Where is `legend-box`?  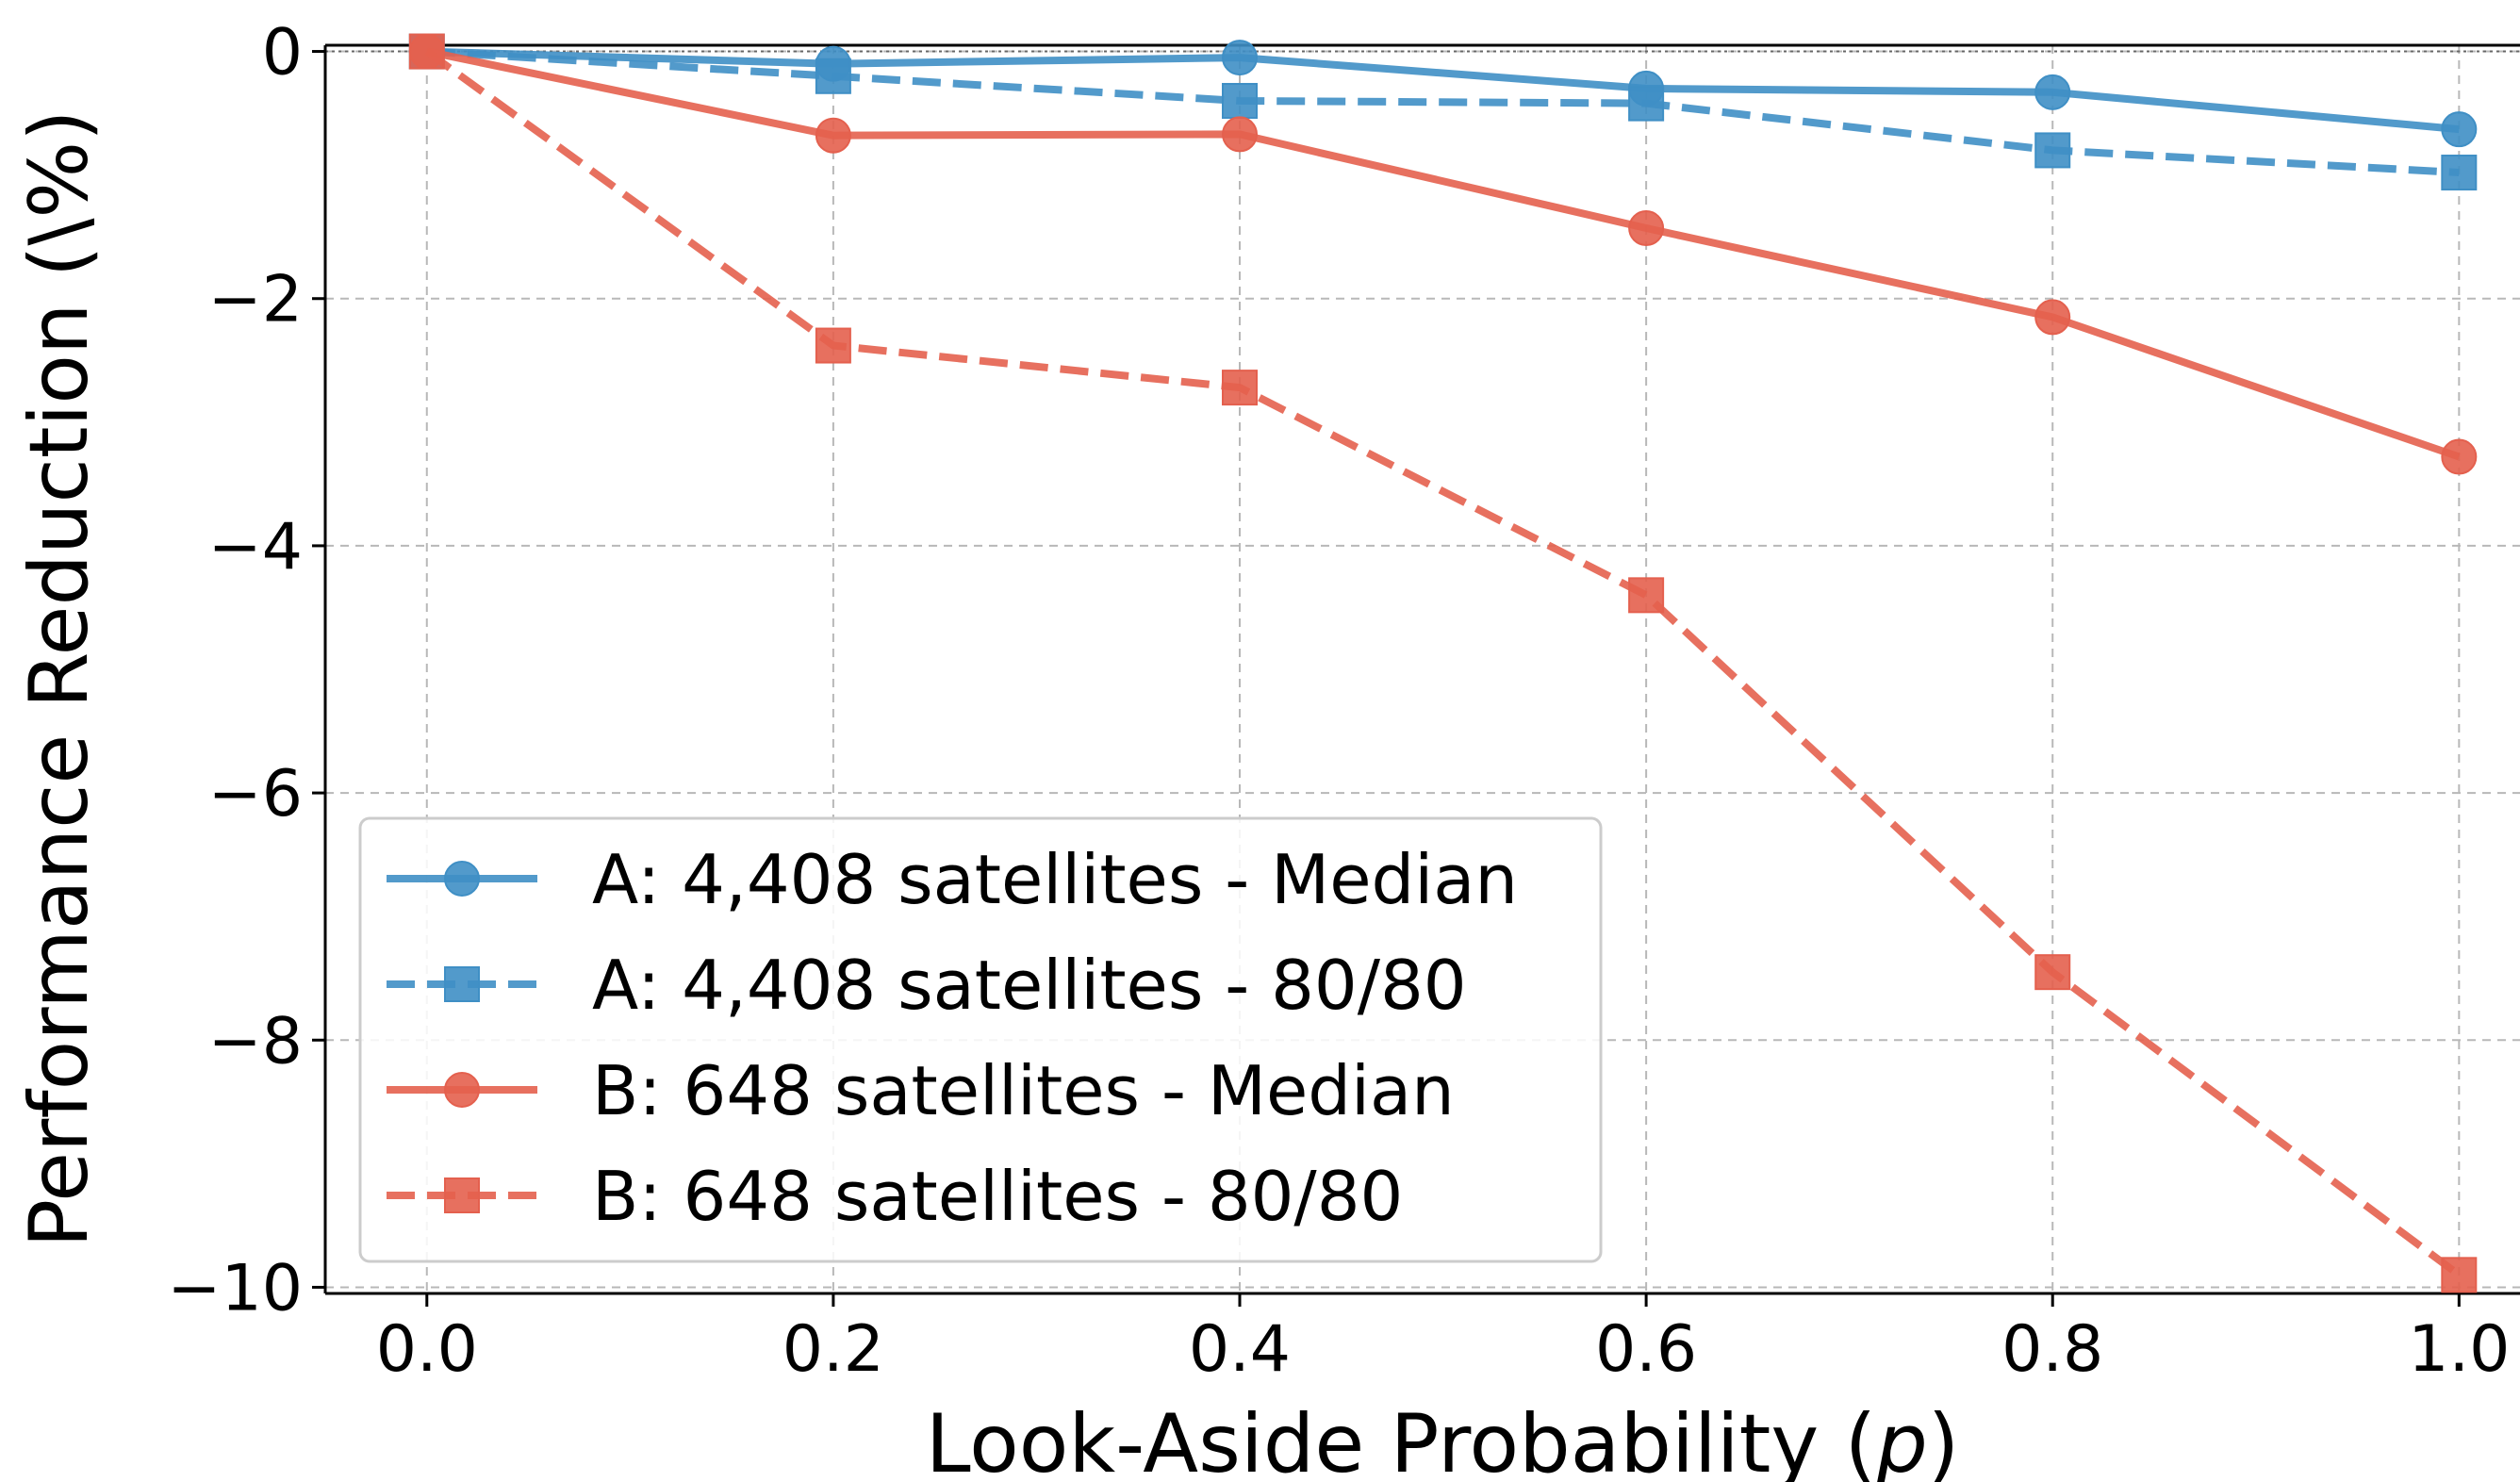 legend-box is located at coordinates (980, 1039).